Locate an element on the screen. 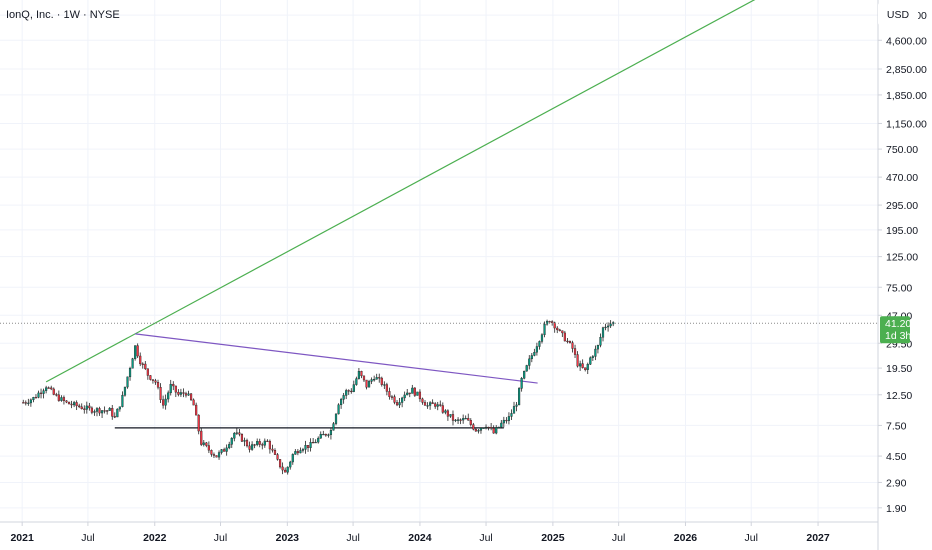  price-tick-label: 195.00 is located at coordinates (902, 231).